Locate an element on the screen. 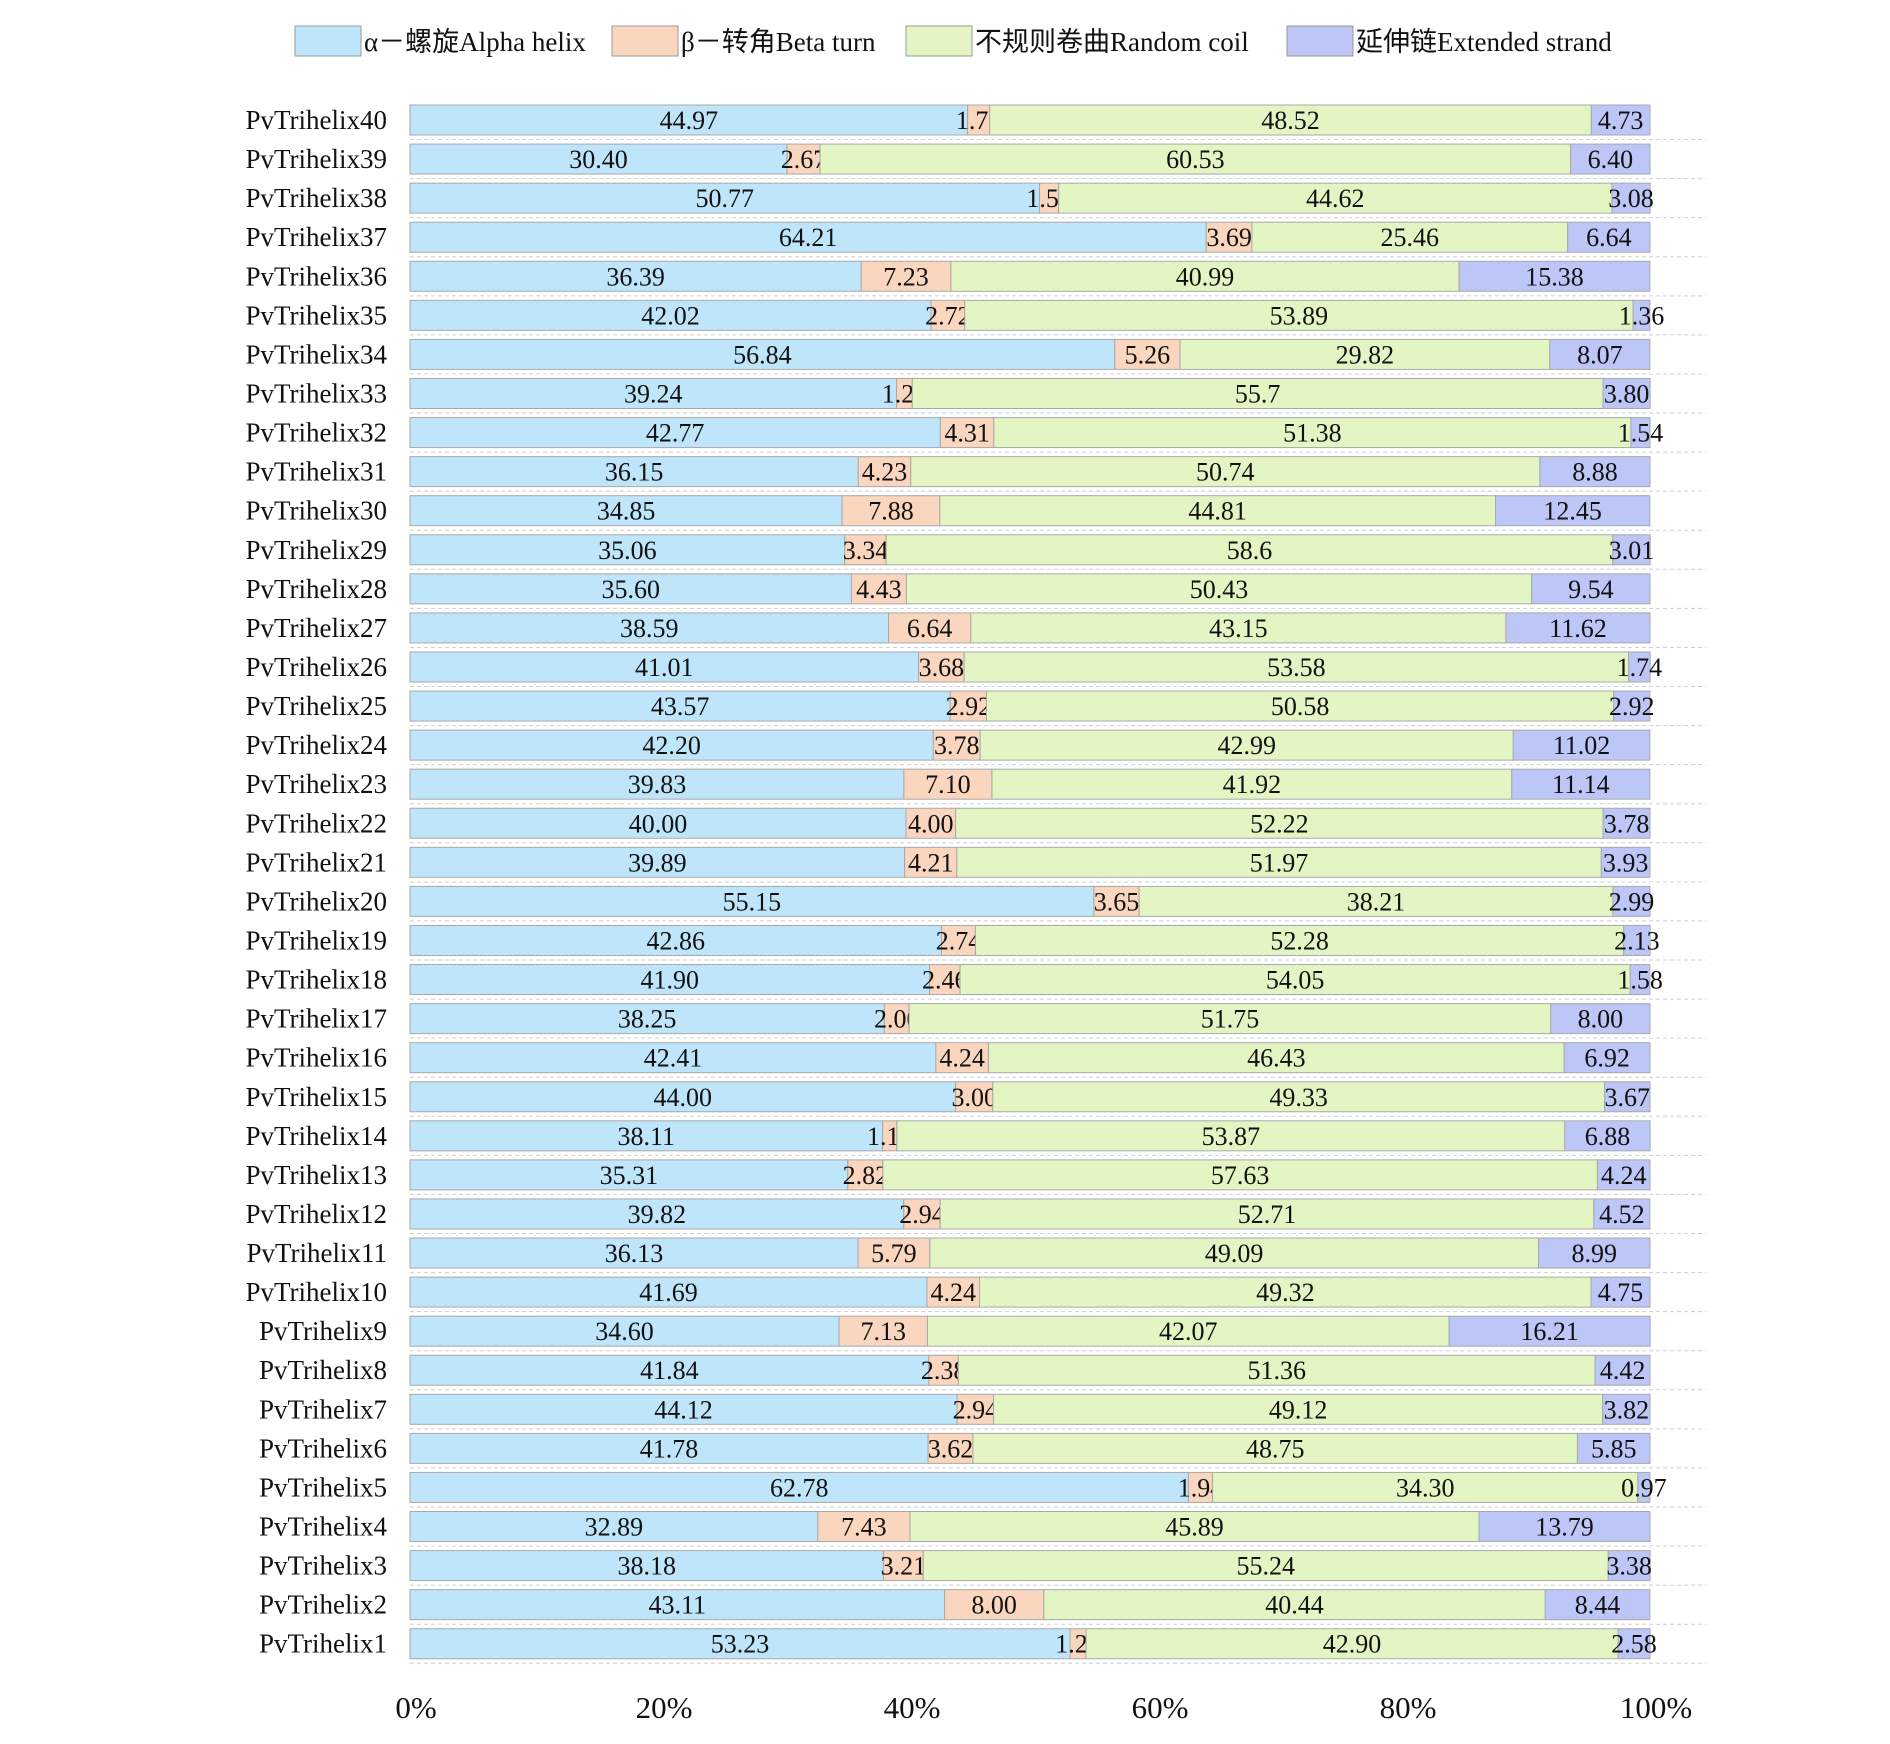  bar-row: 39.24 1.27 55.7 3.80 is located at coordinates (1030, 393).